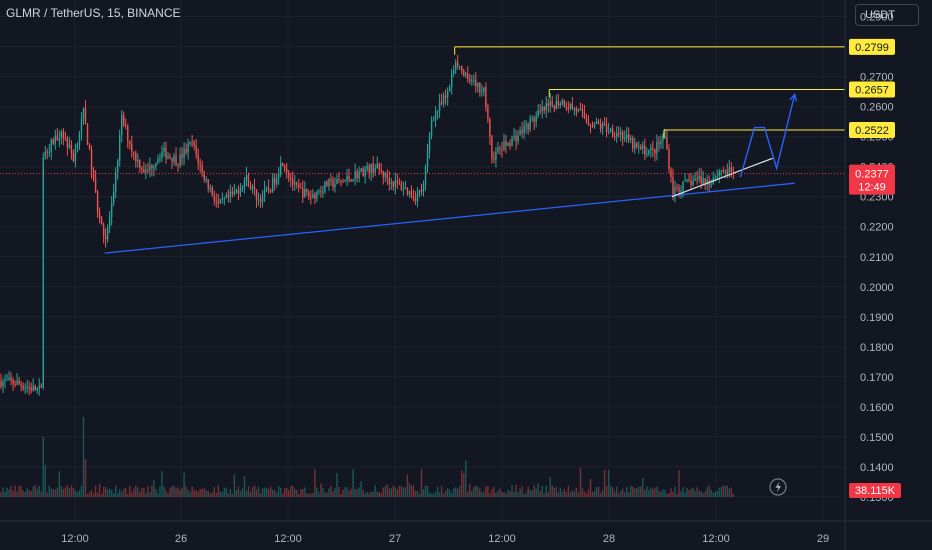 The width and height of the screenshot is (932, 550). Describe the element at coordinates (877, 318) in the screenshot. I see `y-tick-label: 0.1900` at that location.